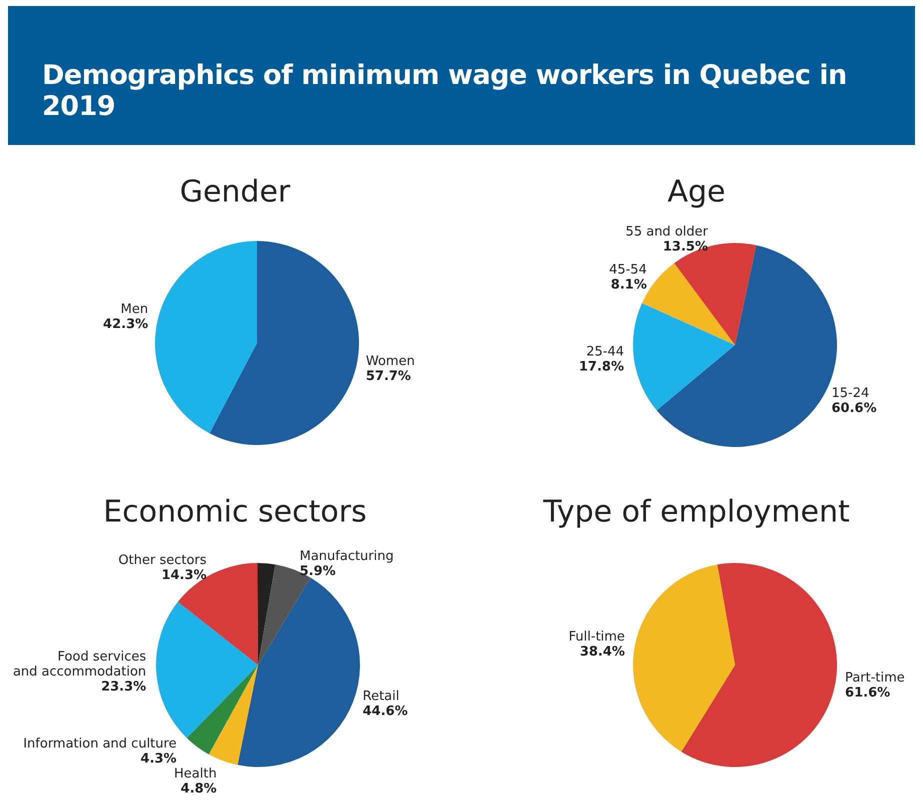 This screenshot has width=923, height=803. I want to click on slice-label: Men, so click(134, 310).